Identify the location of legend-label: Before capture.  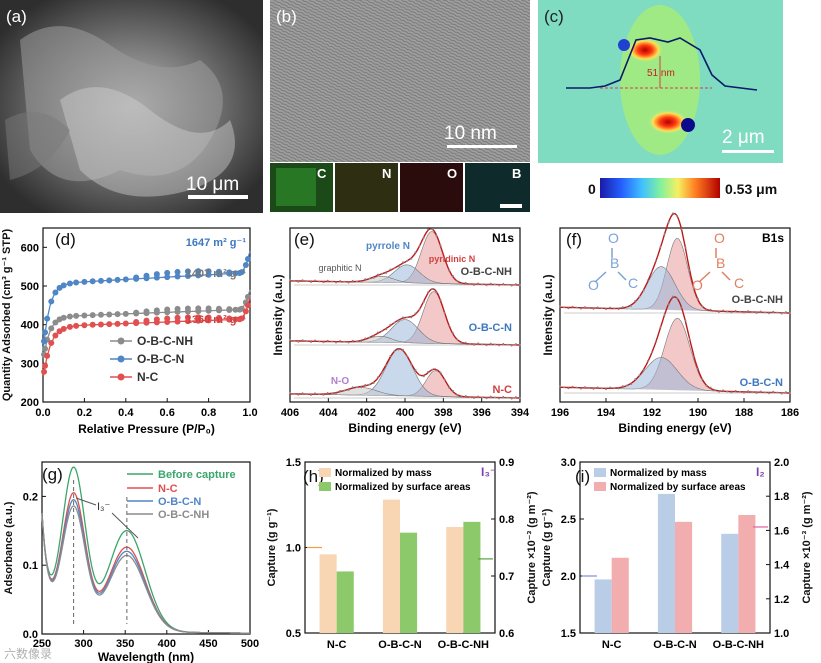
(197, 475).